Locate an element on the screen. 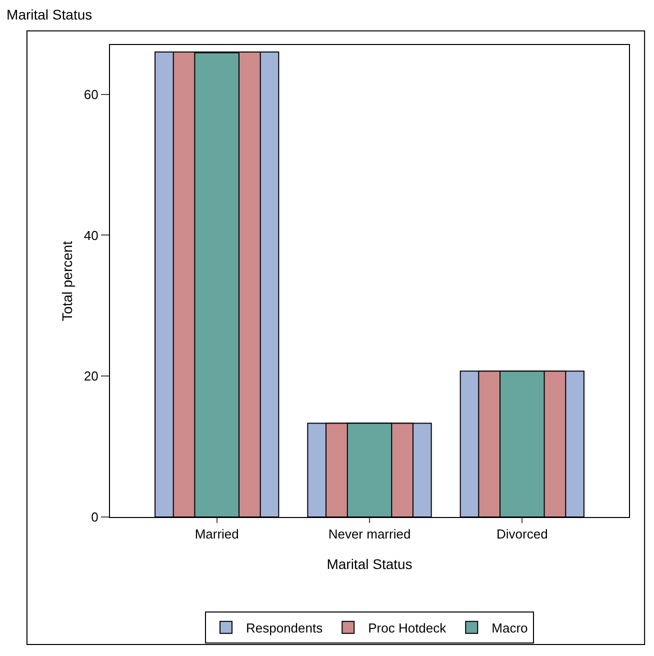 The image size is (654, 656). y-tick-label: 0 is located at coordinates (94, 517).